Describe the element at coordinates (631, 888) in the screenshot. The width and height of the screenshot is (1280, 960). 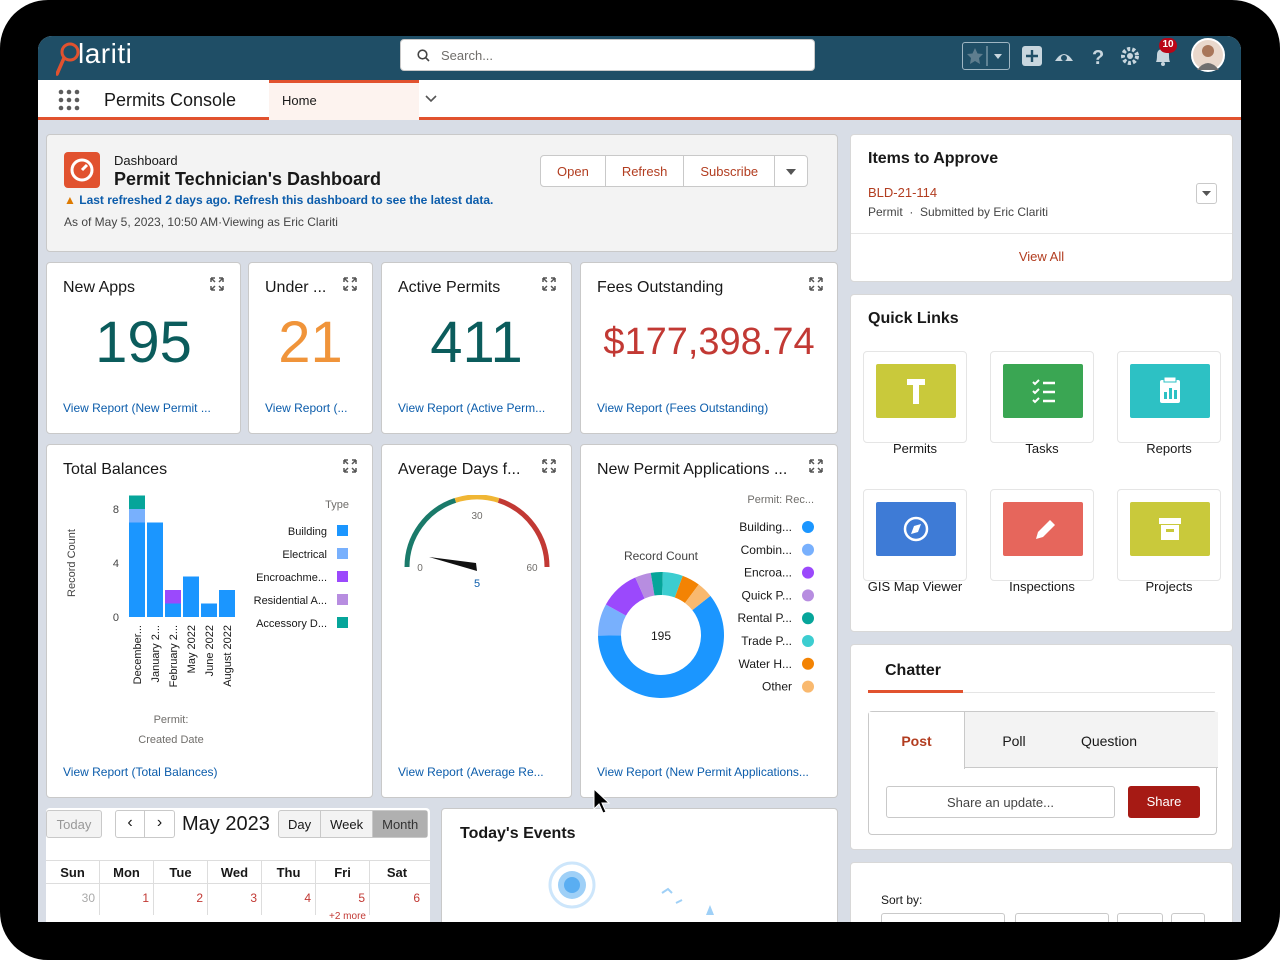
I see `empty-events-illustration` at that location.